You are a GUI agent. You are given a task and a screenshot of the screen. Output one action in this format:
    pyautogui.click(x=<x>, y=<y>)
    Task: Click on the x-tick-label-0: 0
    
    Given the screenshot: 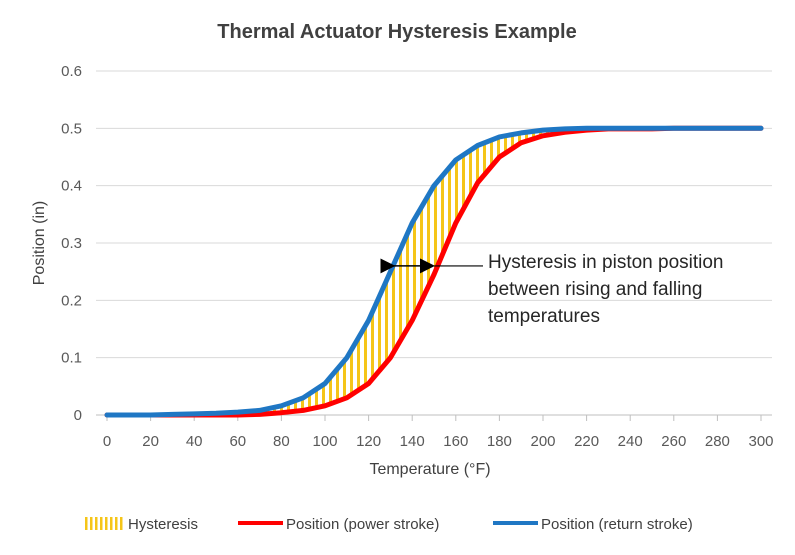 What is the action you would take?
    pyautogui.click(x=107, y=441)
    